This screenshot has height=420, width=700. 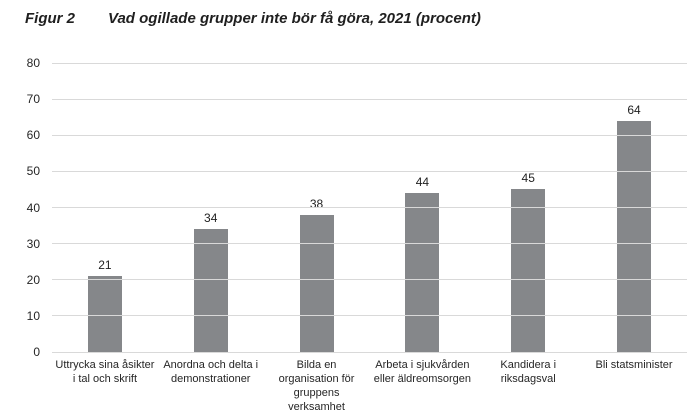 I want to click on bar-value-label: 45, so click(x=528, y=178).